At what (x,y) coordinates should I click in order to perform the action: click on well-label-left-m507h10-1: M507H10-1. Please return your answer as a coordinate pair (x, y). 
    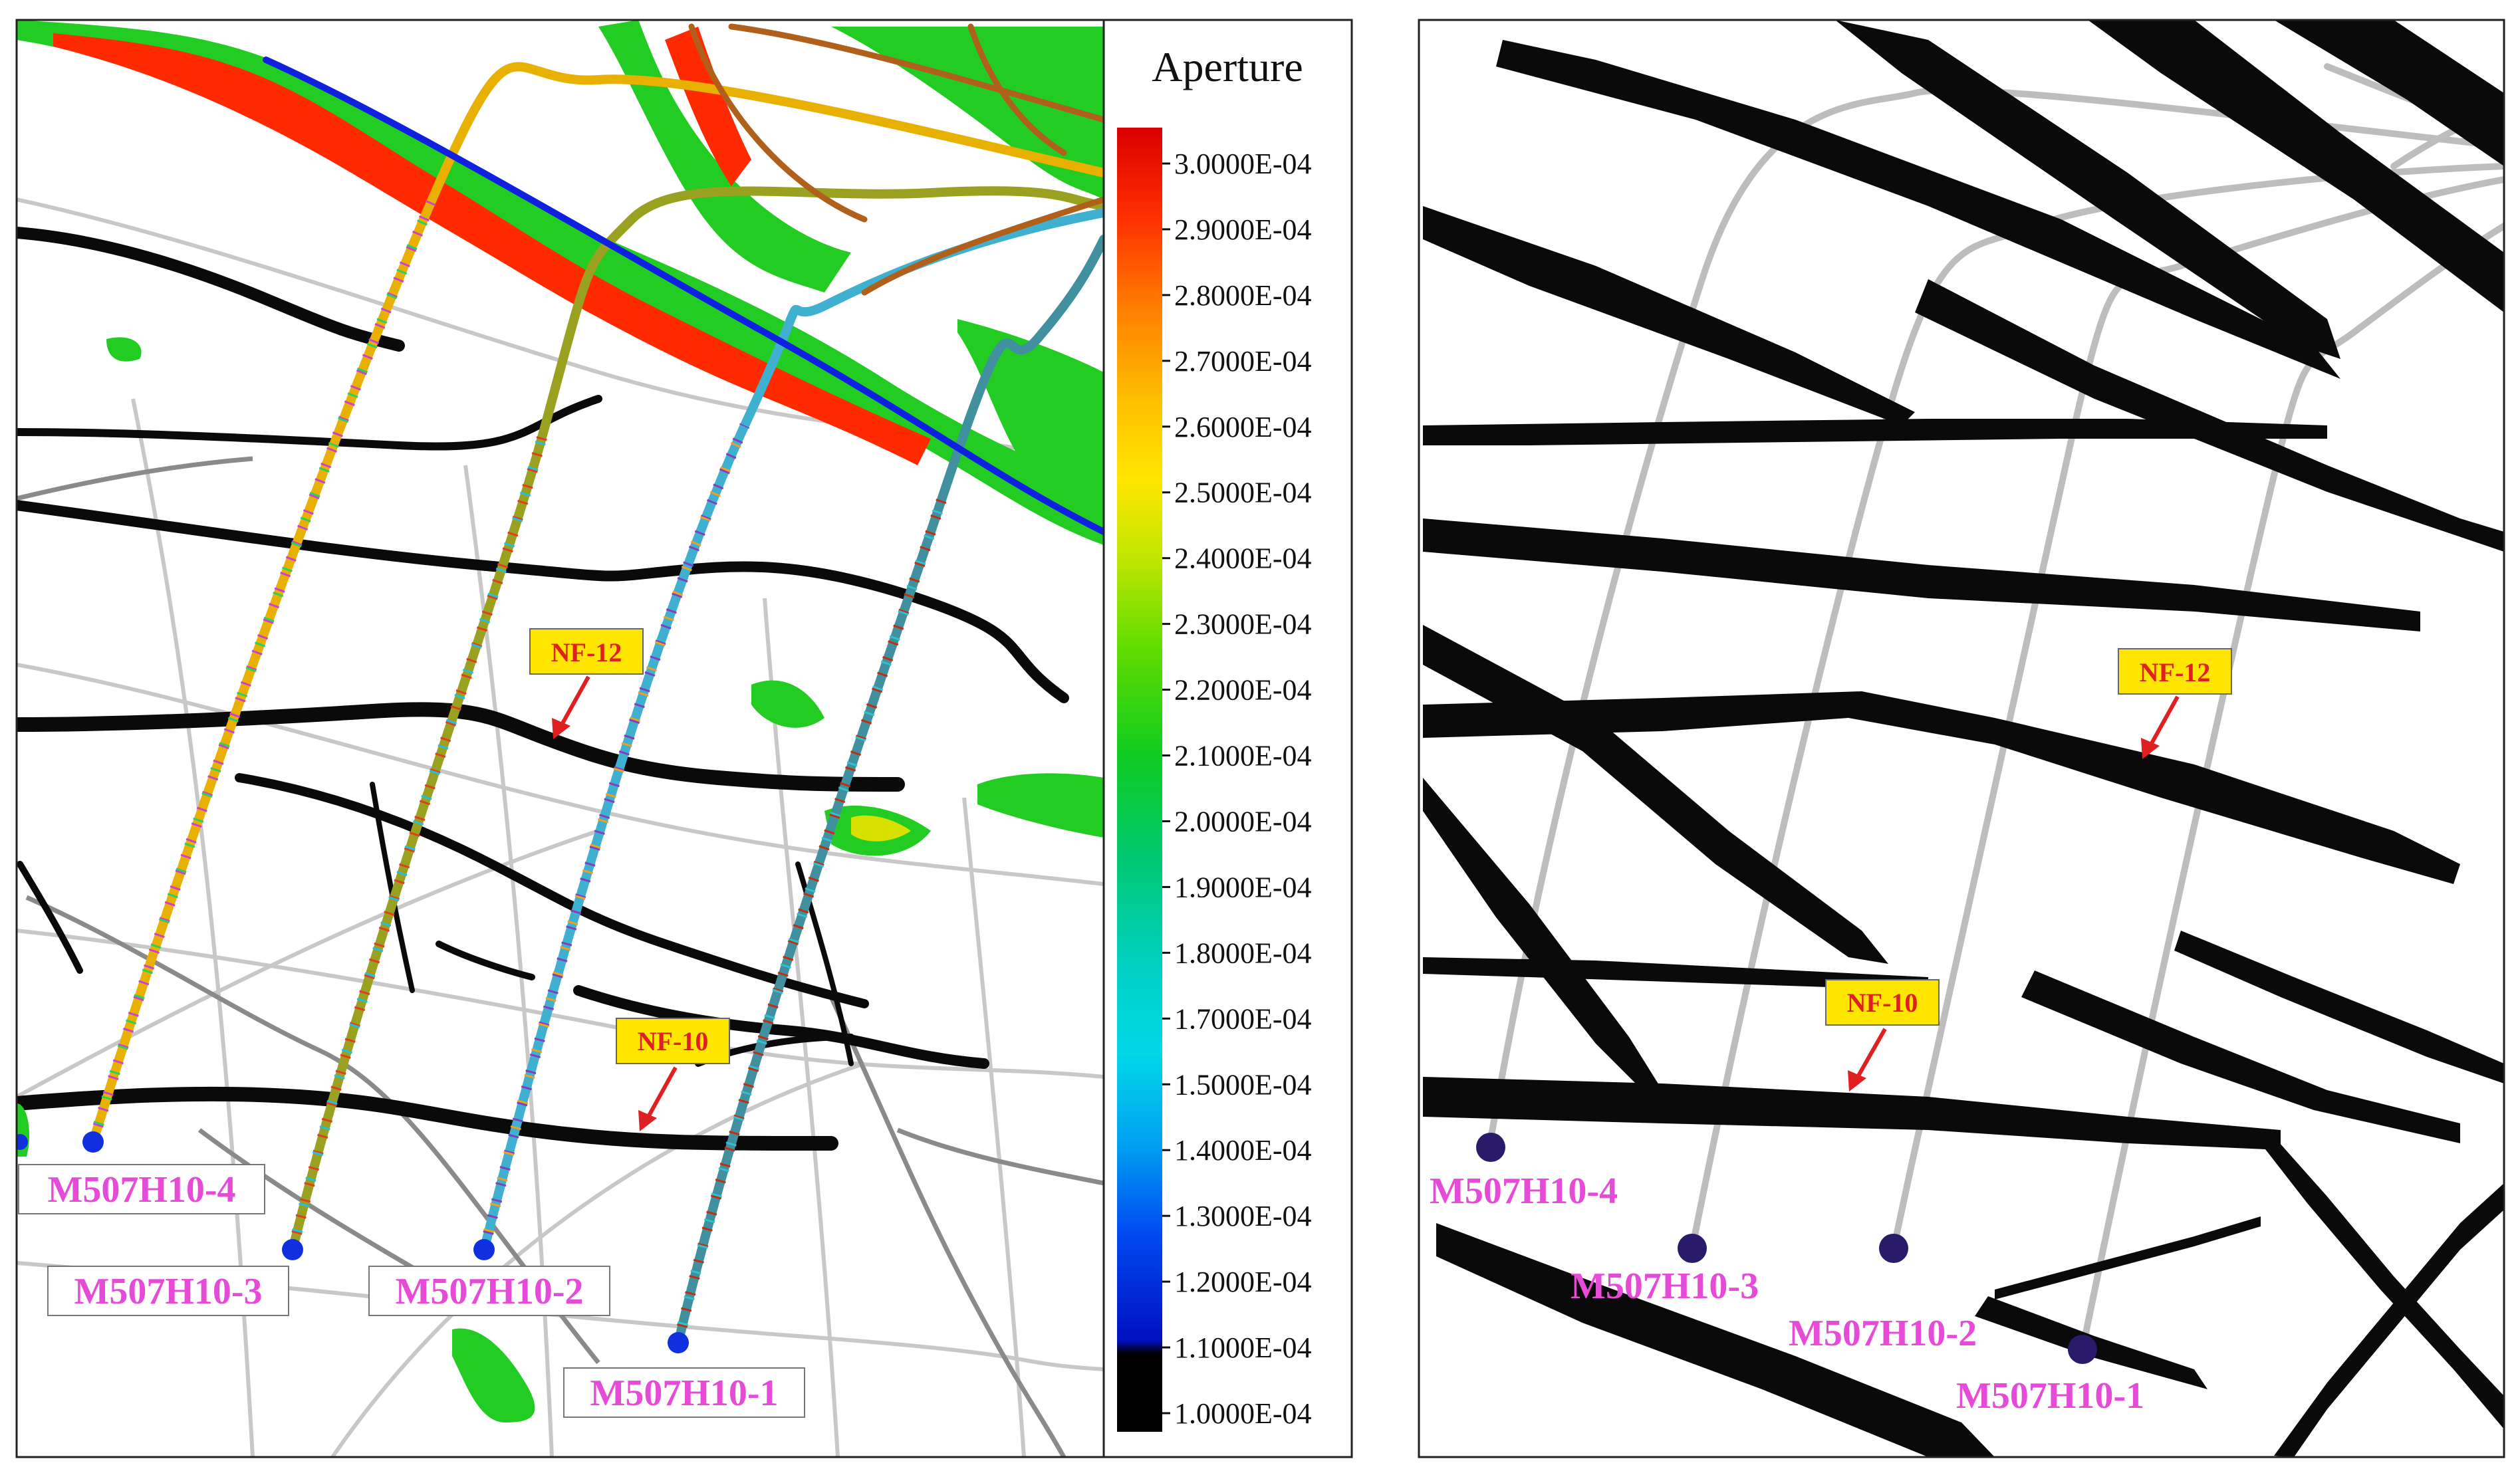
    Looking at the image, I should click on (684, 1392).